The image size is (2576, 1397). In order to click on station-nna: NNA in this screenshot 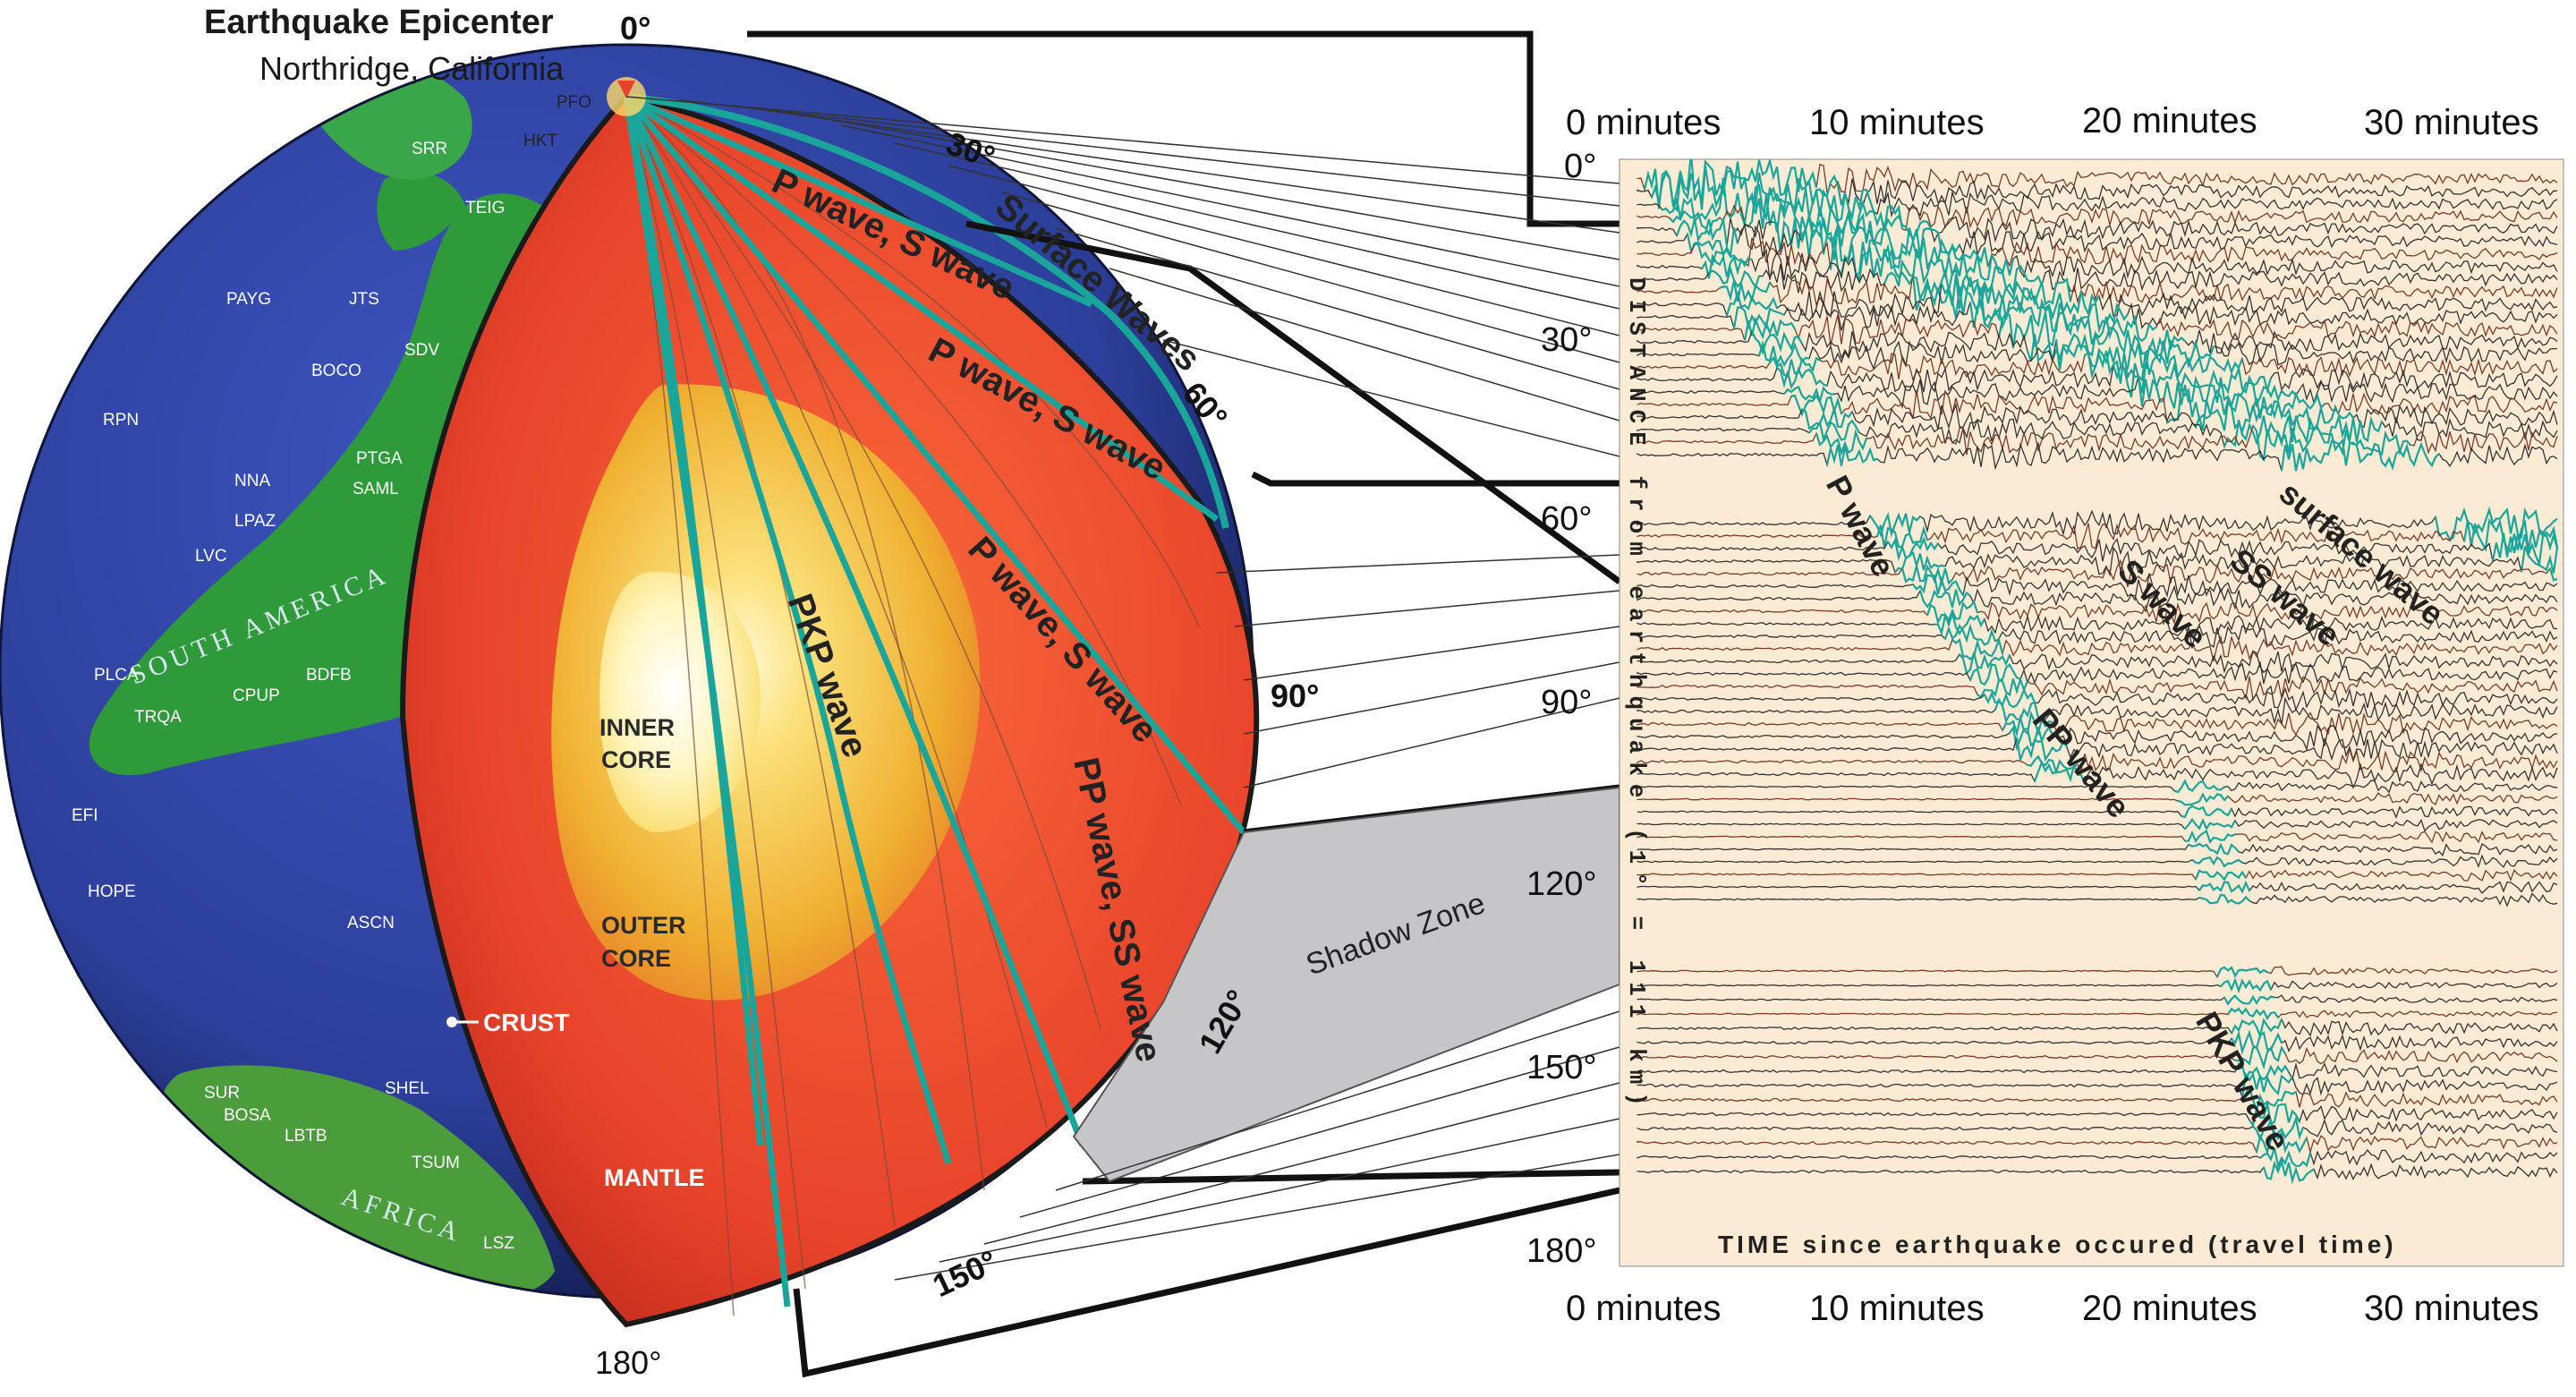, I will do `click(252, 481)`.